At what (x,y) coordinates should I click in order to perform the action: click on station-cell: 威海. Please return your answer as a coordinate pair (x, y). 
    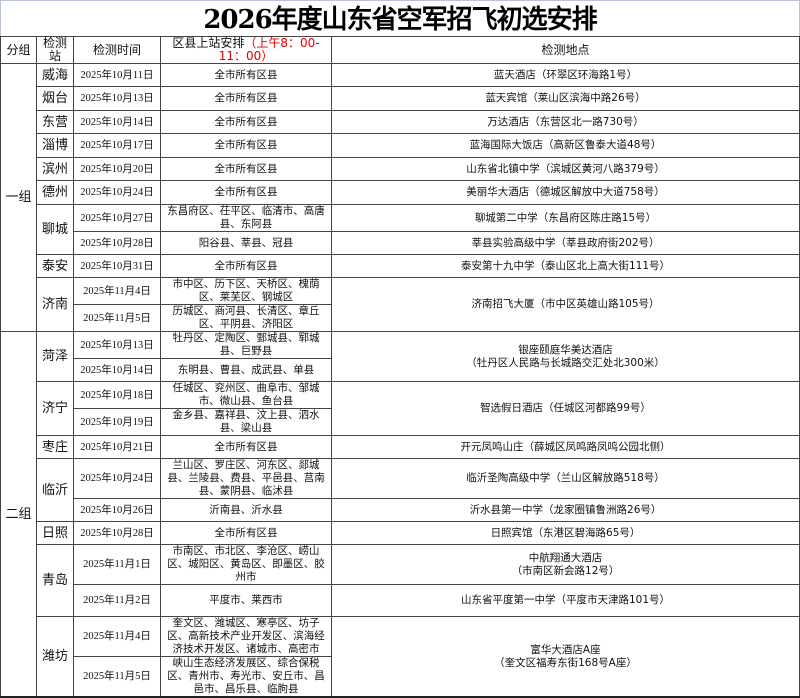
    Looking at the image, I should click on (55, 75).